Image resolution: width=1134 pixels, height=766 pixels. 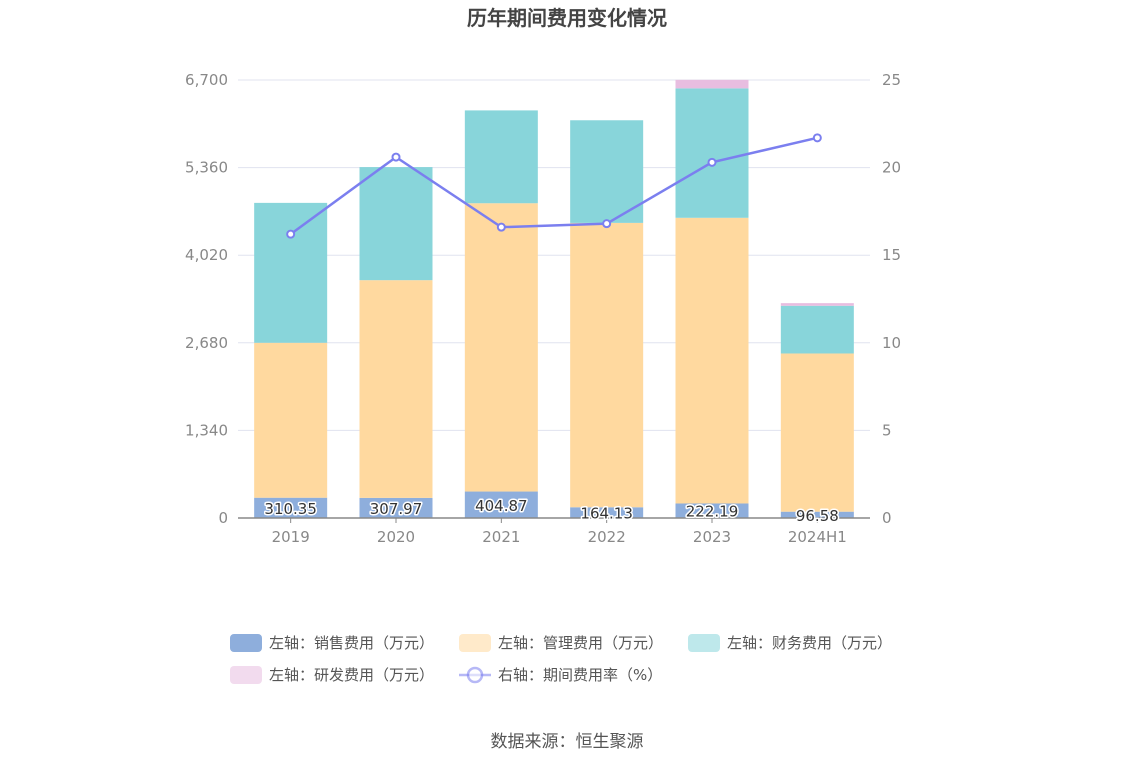 What do you see at coordinates (567, 18) in the screenshot?
I see `chart-title: 历年期间费用变化情况` at bounding box center [567, 18].